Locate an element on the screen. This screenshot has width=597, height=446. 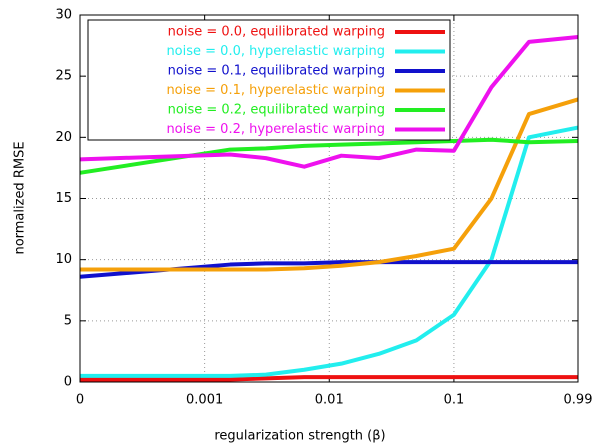
y-tick-label: 5 is located at coordinates (68, 320).